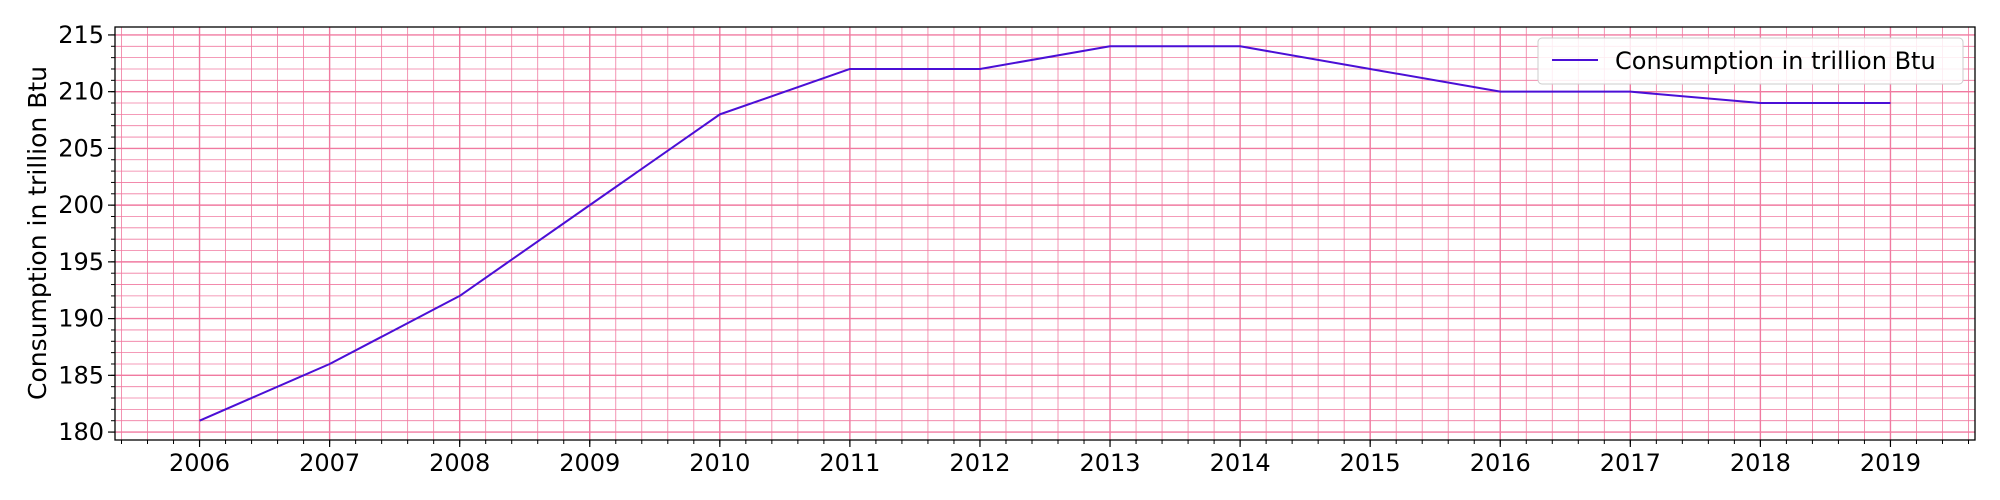 This screenshot has width=2000, height=500. What do you see at coordinates (329, 463) in the screenshot?
I see `x-tick-label: 2007` at bounding box center [329, 463].